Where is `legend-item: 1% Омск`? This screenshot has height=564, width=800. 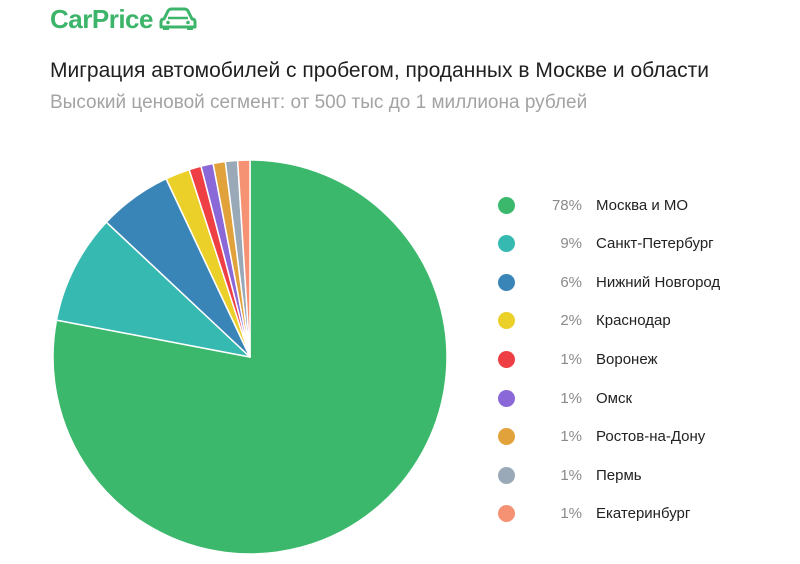
legend-item: 1% Омск is located at coordinates (561, 398).